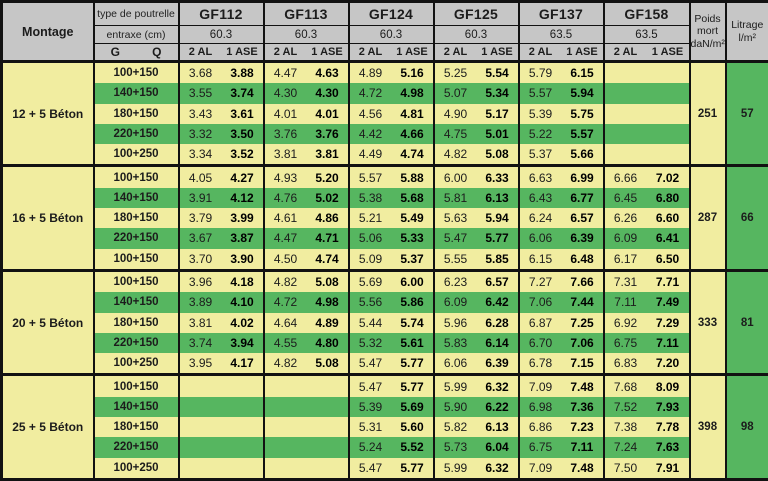 The image size is (768, 481). What do you see at coordinates (582, 406) in the screenshot?
I see `value-cell: 7.36` at bounding box center [582, 406].